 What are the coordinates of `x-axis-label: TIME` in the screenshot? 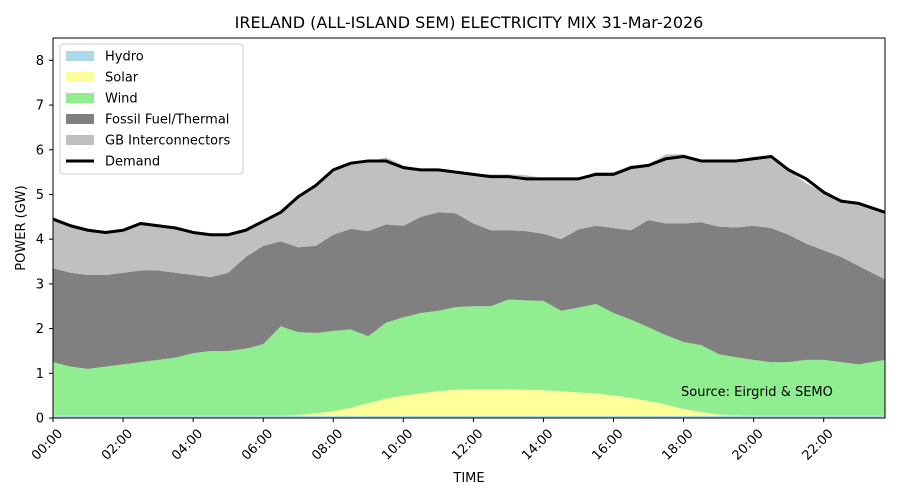 It's located at (468, 478).